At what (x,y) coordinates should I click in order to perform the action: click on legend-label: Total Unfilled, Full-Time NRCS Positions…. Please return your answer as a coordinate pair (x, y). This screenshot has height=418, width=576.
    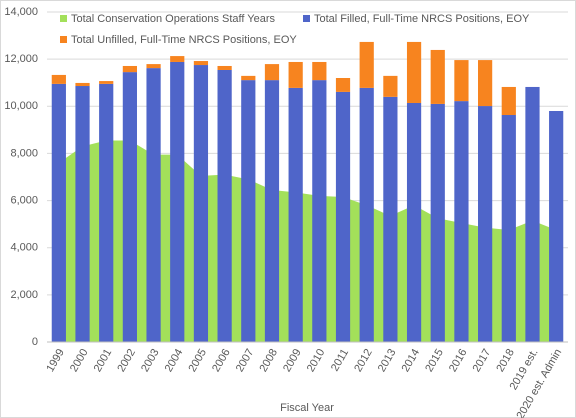
    Looking at the image, I should click on (184, 40).